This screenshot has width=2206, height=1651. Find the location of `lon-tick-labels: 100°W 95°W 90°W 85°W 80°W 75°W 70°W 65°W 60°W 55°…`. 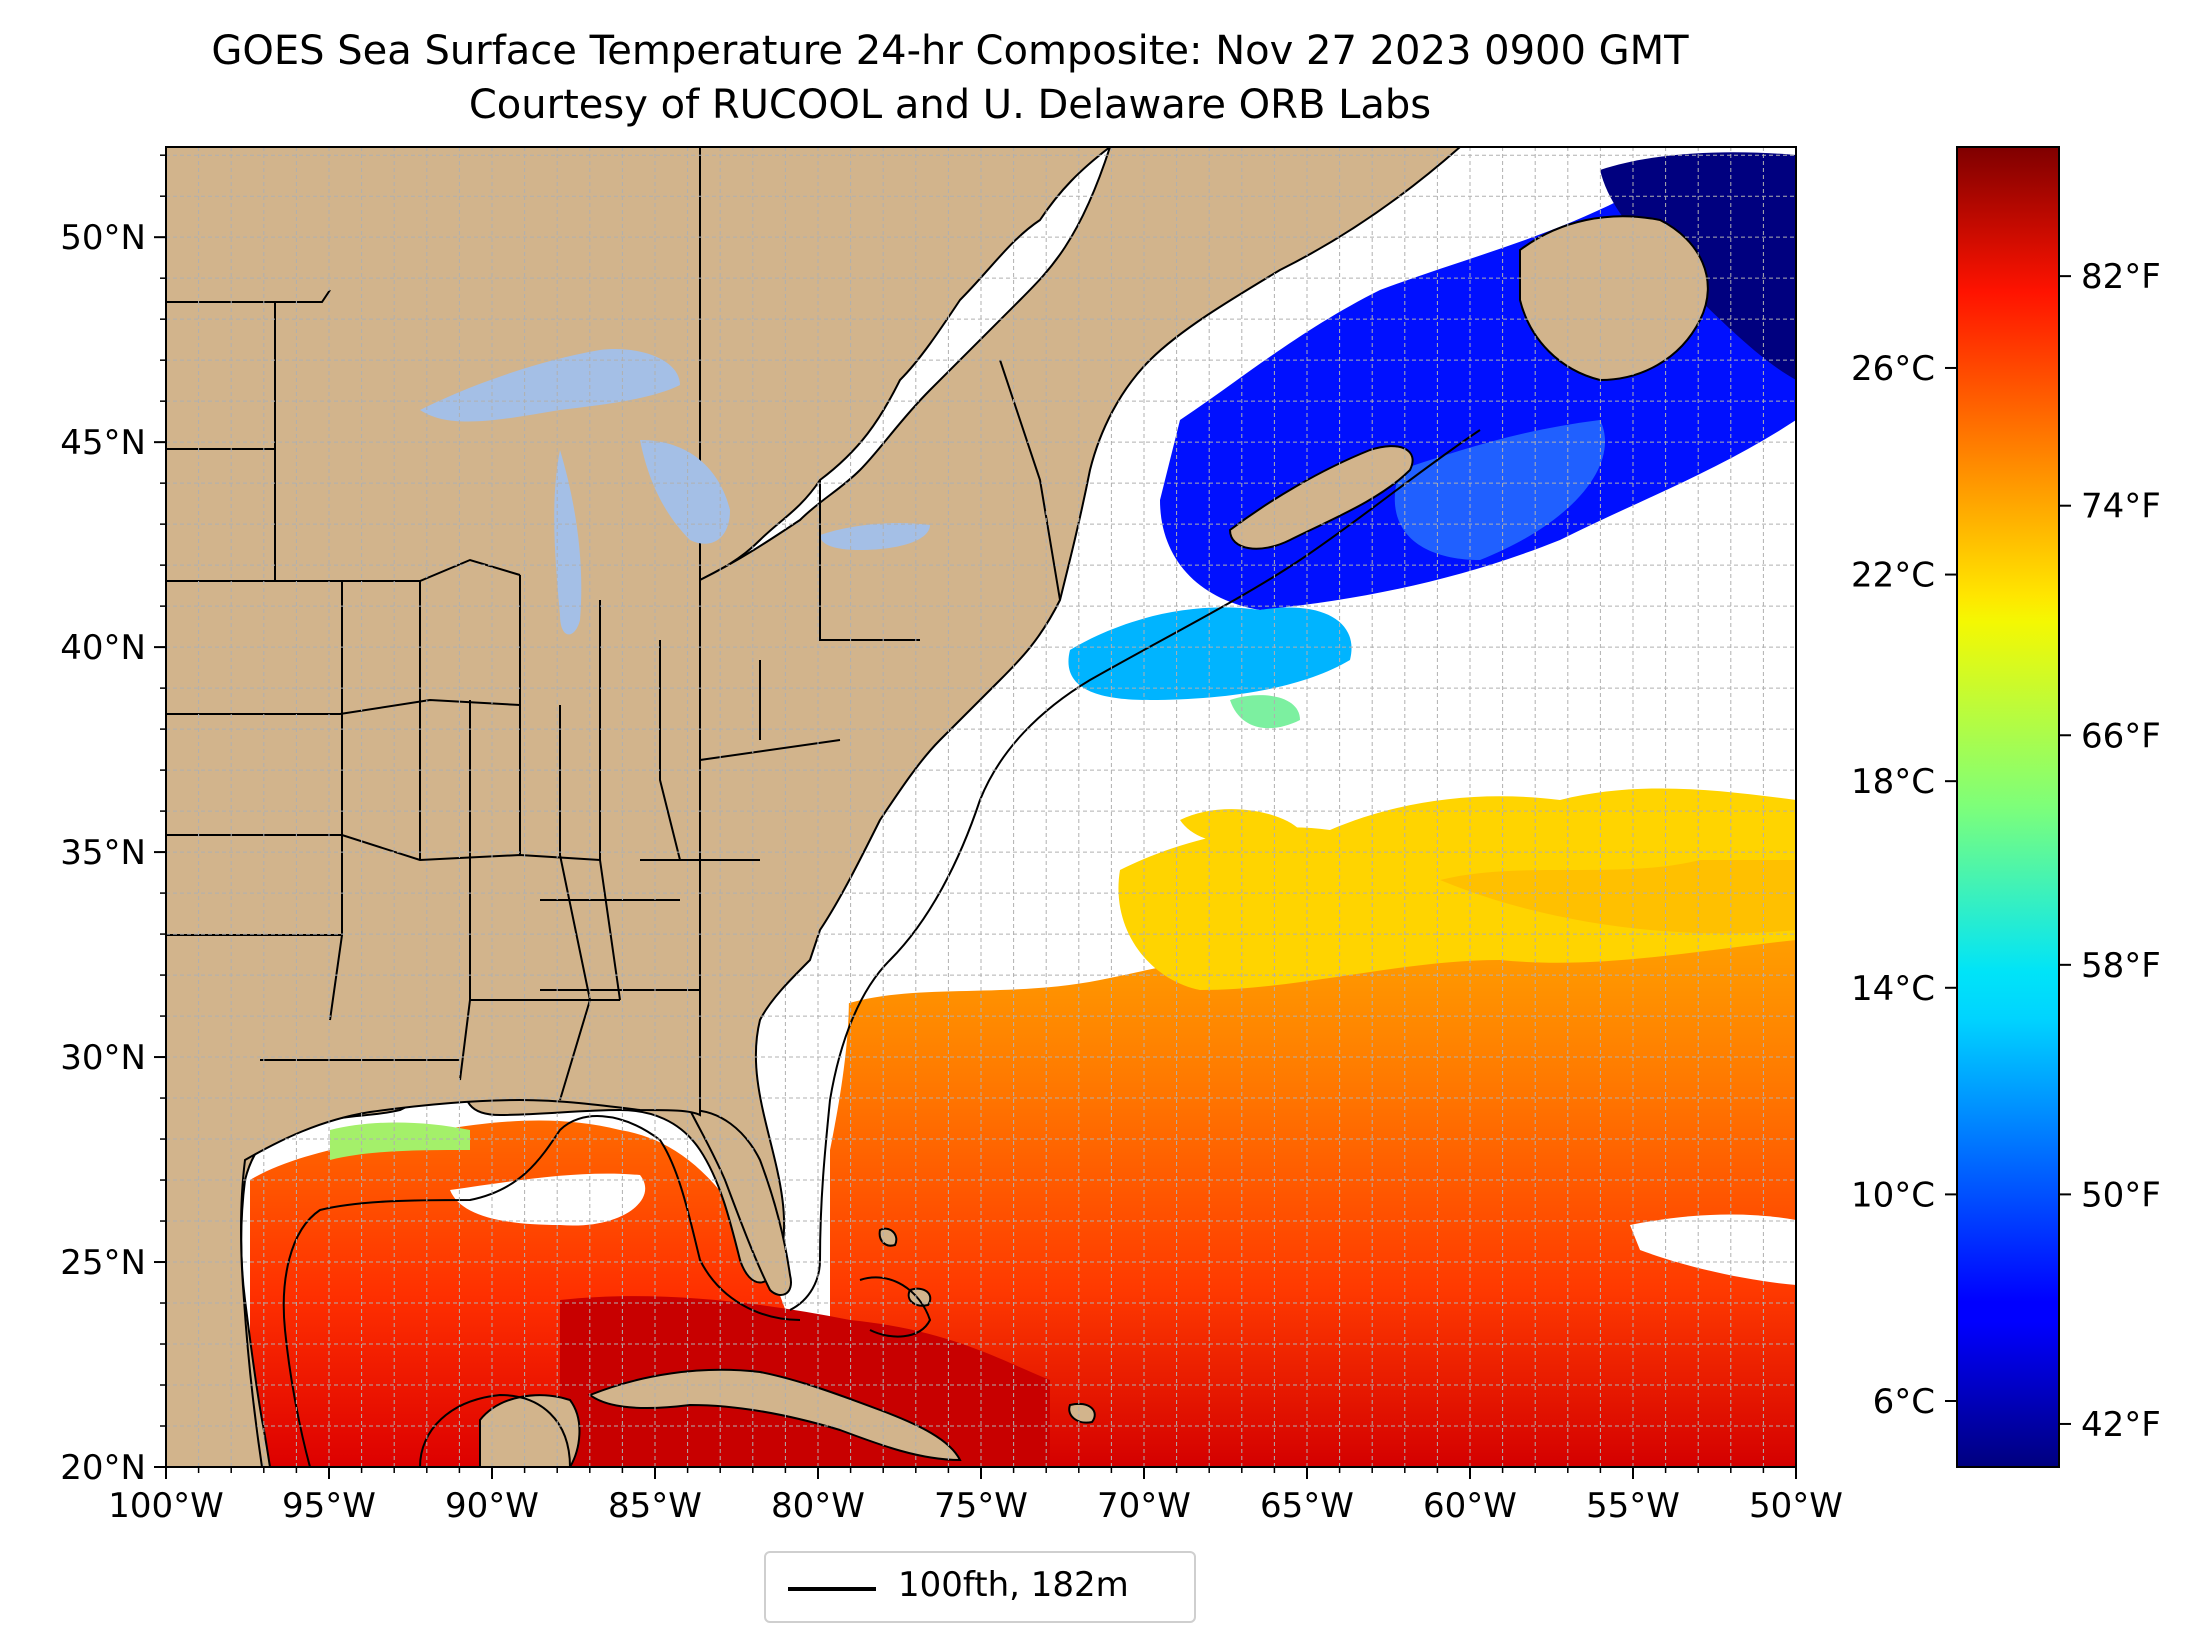

lon-tick-labels: 100°W 95°W 90°W 85°W 80°W 75°W 70°W 65°W 60°W 55°… is located at coordinates (975, 1496).